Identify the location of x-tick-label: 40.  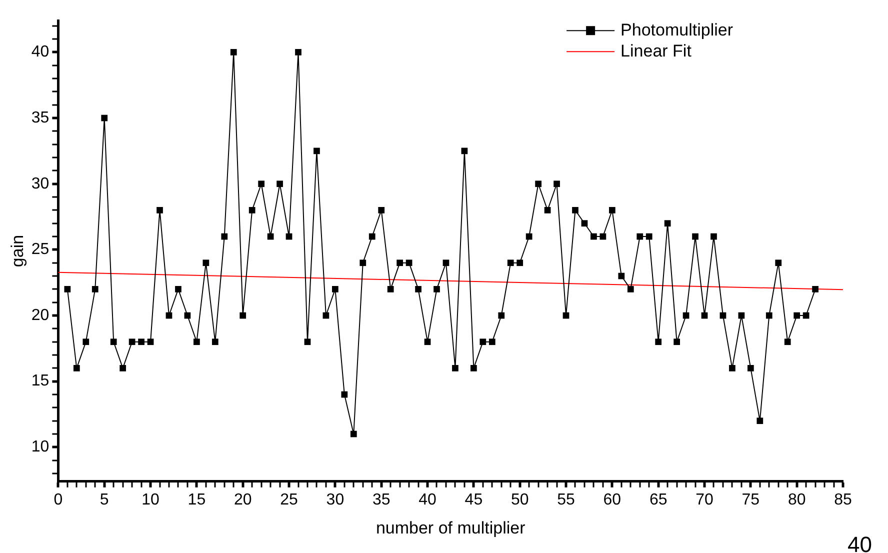
(427, 499).